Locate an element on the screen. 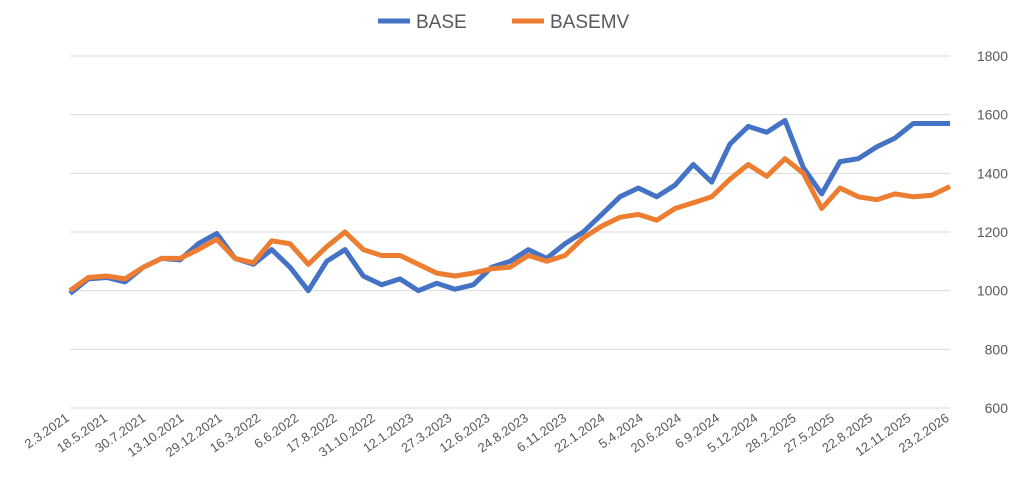  y-tick-label: 1800 is located at coordinates (992, 56).